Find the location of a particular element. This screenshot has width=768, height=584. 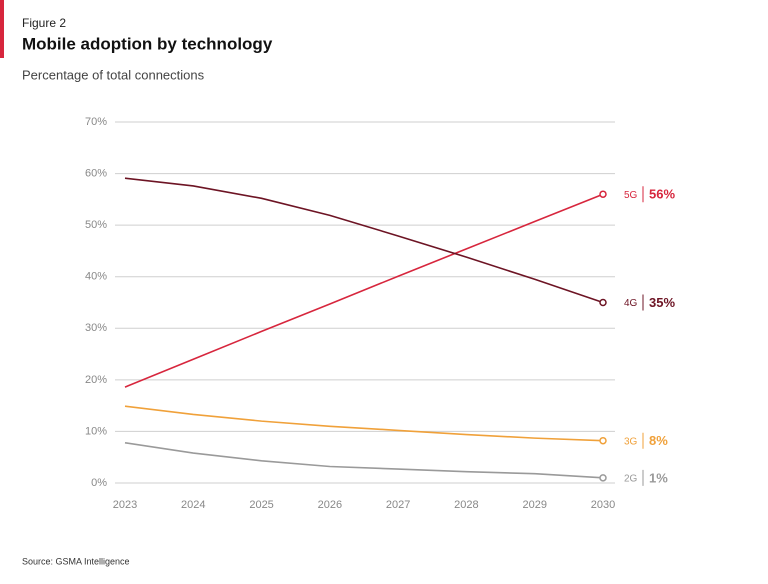

x-tick-label: 2028 is located at coordinates (466, 505).